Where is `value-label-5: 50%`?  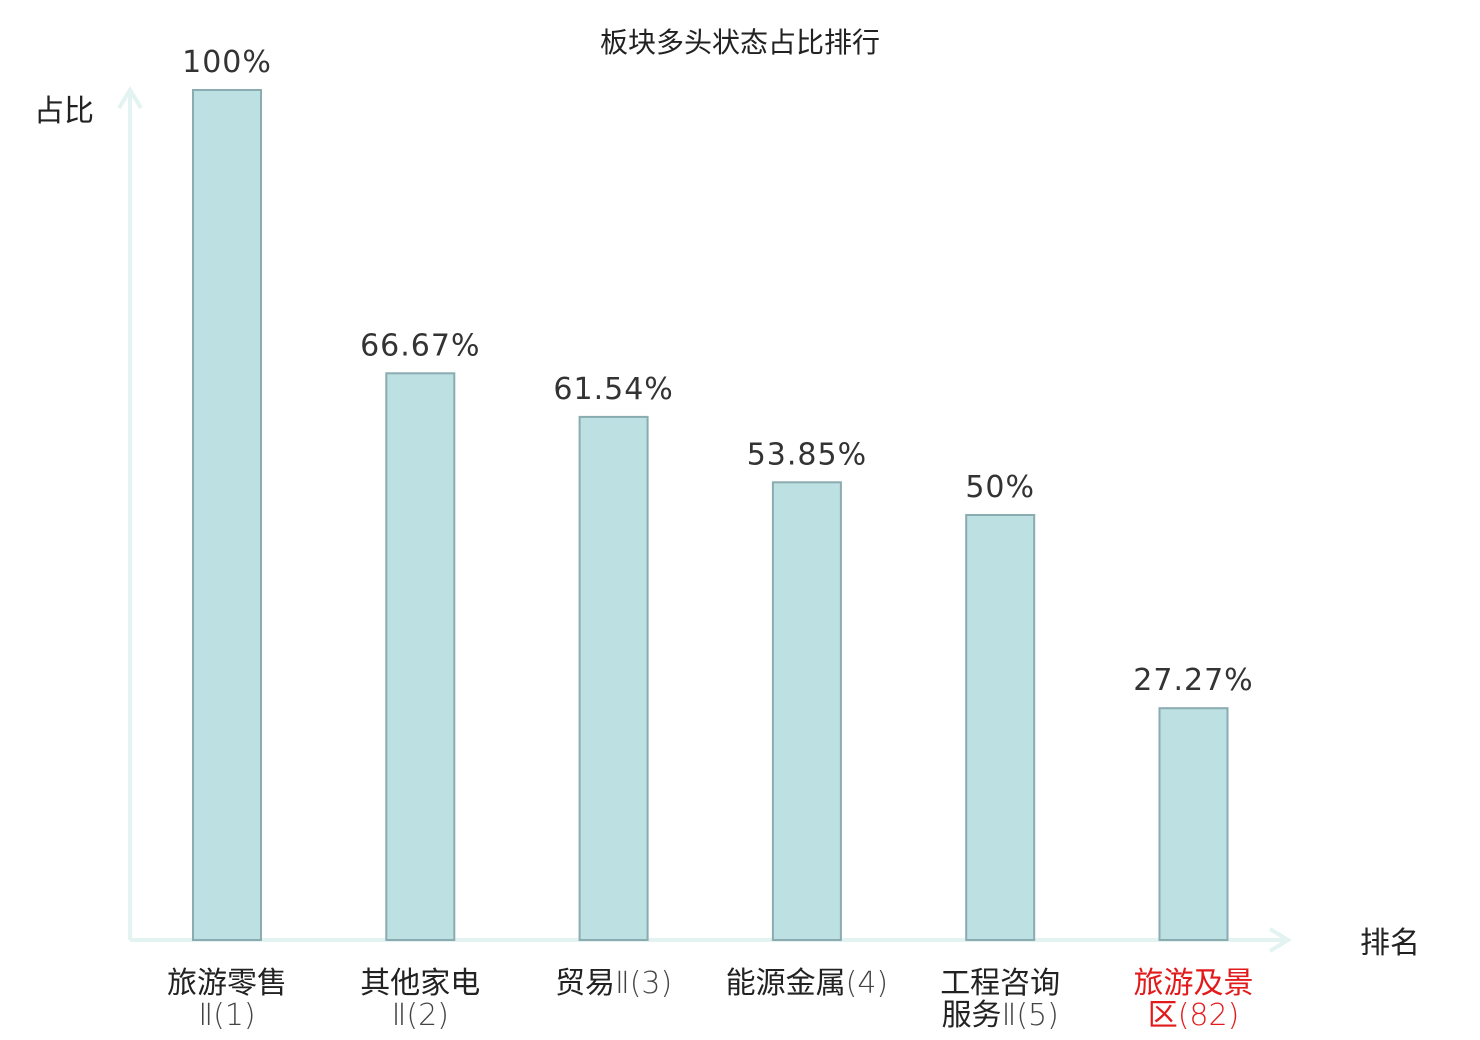
value-label-5: 50% is located at coordinates (1000, 487).